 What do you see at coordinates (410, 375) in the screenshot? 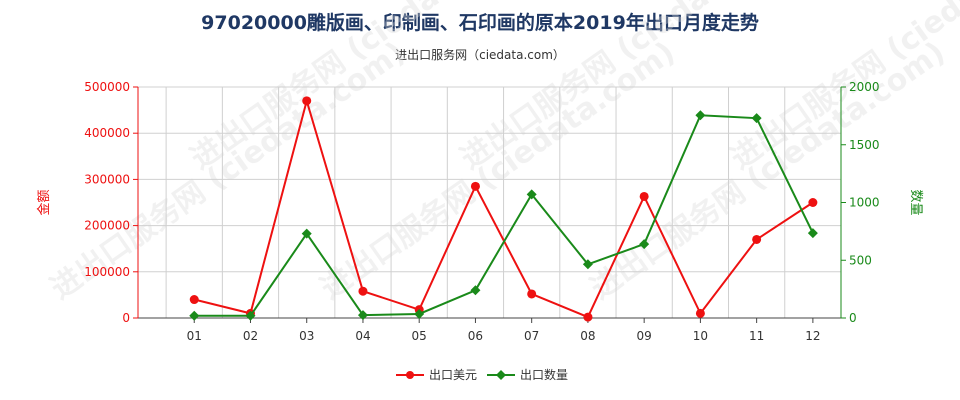
I see `legend-marker-amount` at bounding box center [410, 375].